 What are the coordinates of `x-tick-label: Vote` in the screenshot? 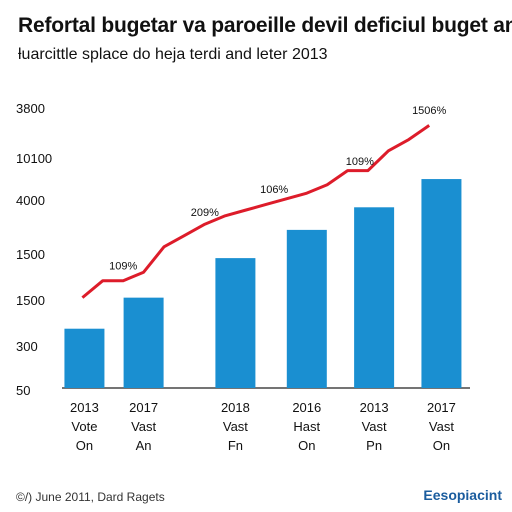 It's located at (84, 426).